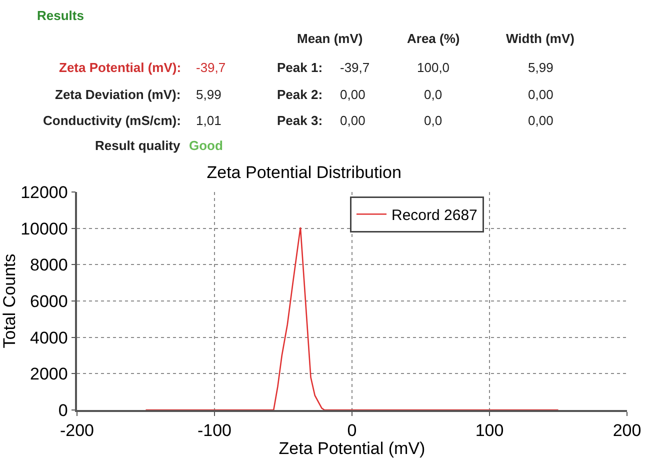 Image resolution: width=647 pixels, height=458 pixels. Describe the element at coordinates (300, 120) in the screenshot. I see `text: Peak 3:` at that location.